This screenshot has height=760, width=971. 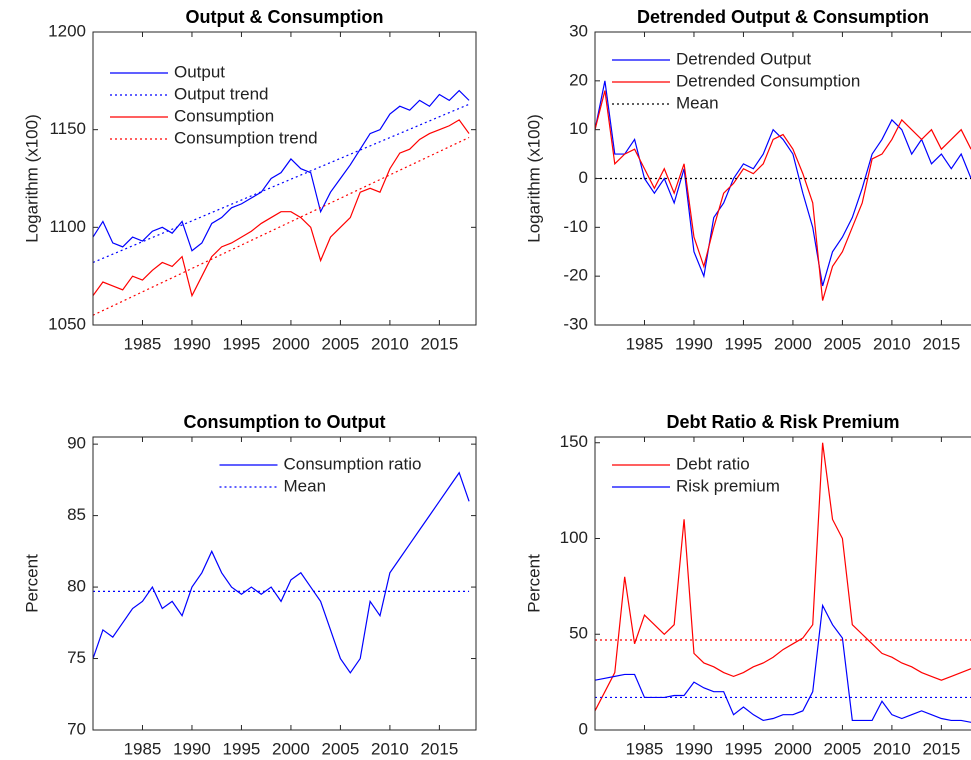 What do you see at coordinates (575, 323) in the screenshot?
I see `y-tick-label: -30` at bounding box center [575, 323].